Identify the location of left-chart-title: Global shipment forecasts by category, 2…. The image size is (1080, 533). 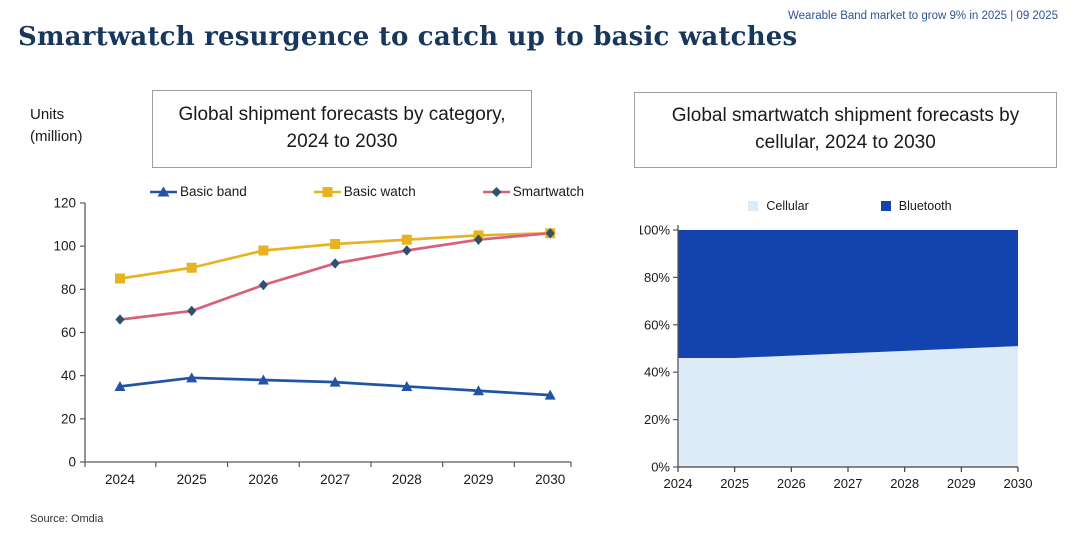
(342, 128).